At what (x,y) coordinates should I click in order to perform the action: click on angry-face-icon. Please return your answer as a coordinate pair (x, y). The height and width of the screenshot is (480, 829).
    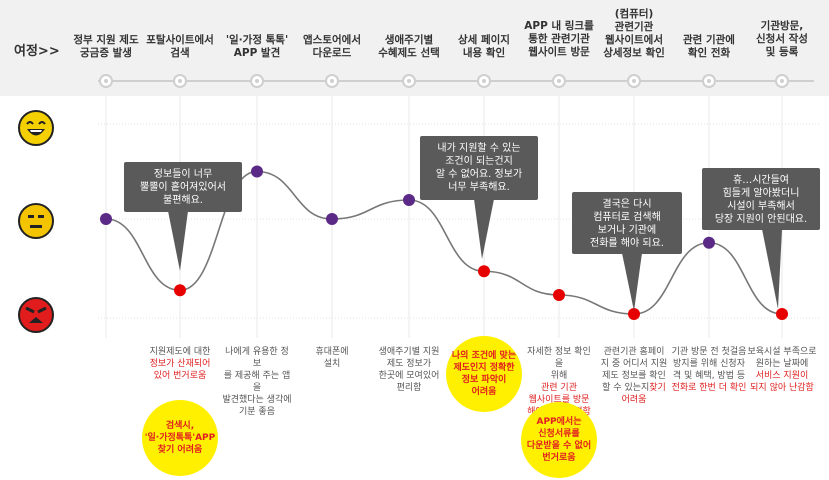
    Looking at the image, I should click on (36, 315).